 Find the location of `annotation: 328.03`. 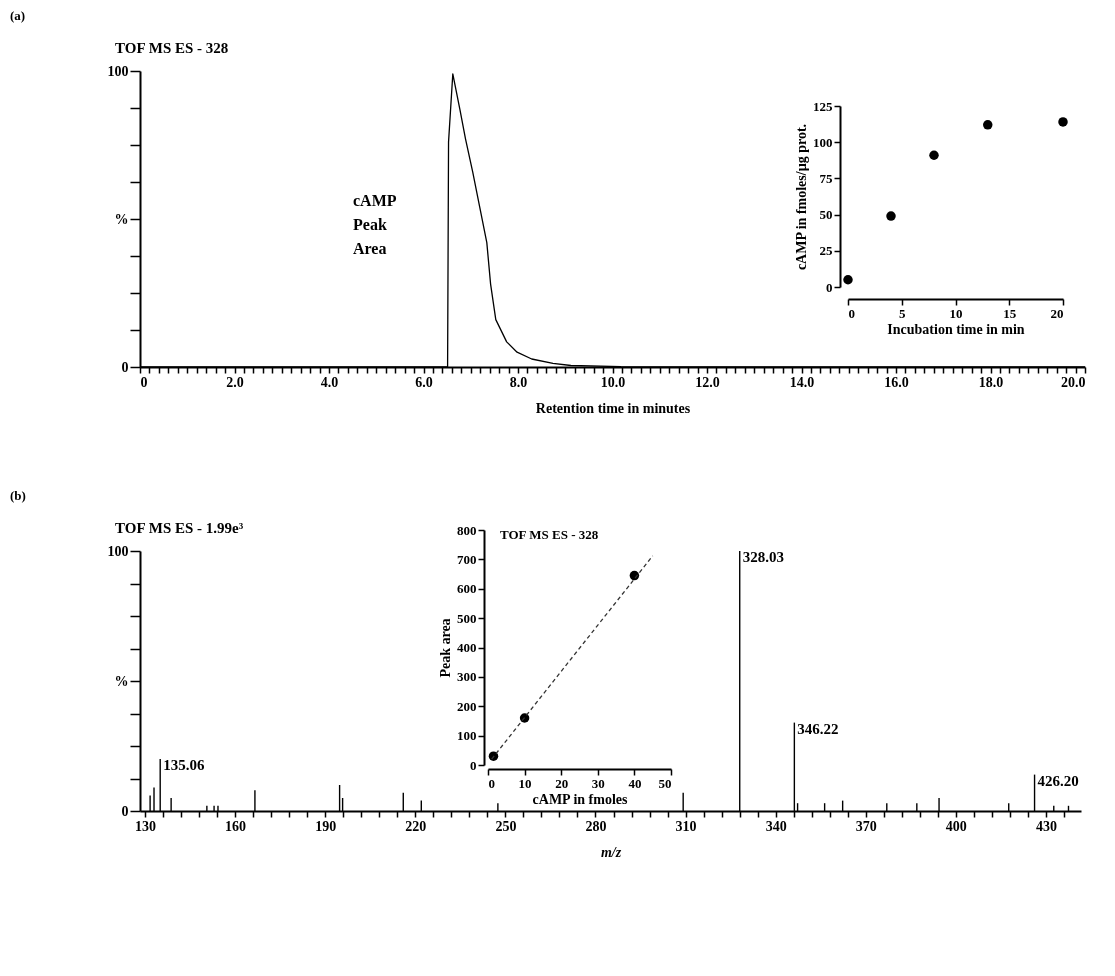

annotation: 328.03 is located at coordinates (763, 557).